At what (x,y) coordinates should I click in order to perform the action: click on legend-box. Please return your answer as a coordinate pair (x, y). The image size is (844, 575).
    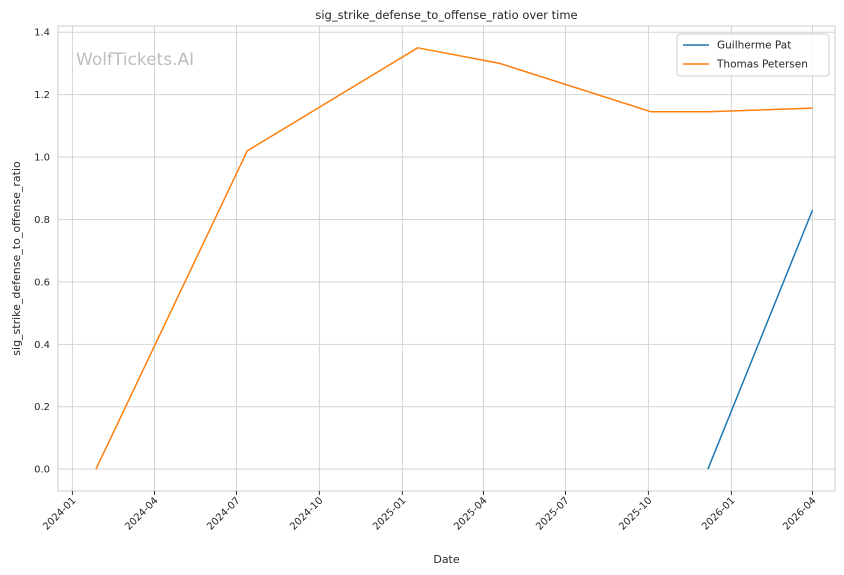
    Looking at the image, I should click on (753, 55).